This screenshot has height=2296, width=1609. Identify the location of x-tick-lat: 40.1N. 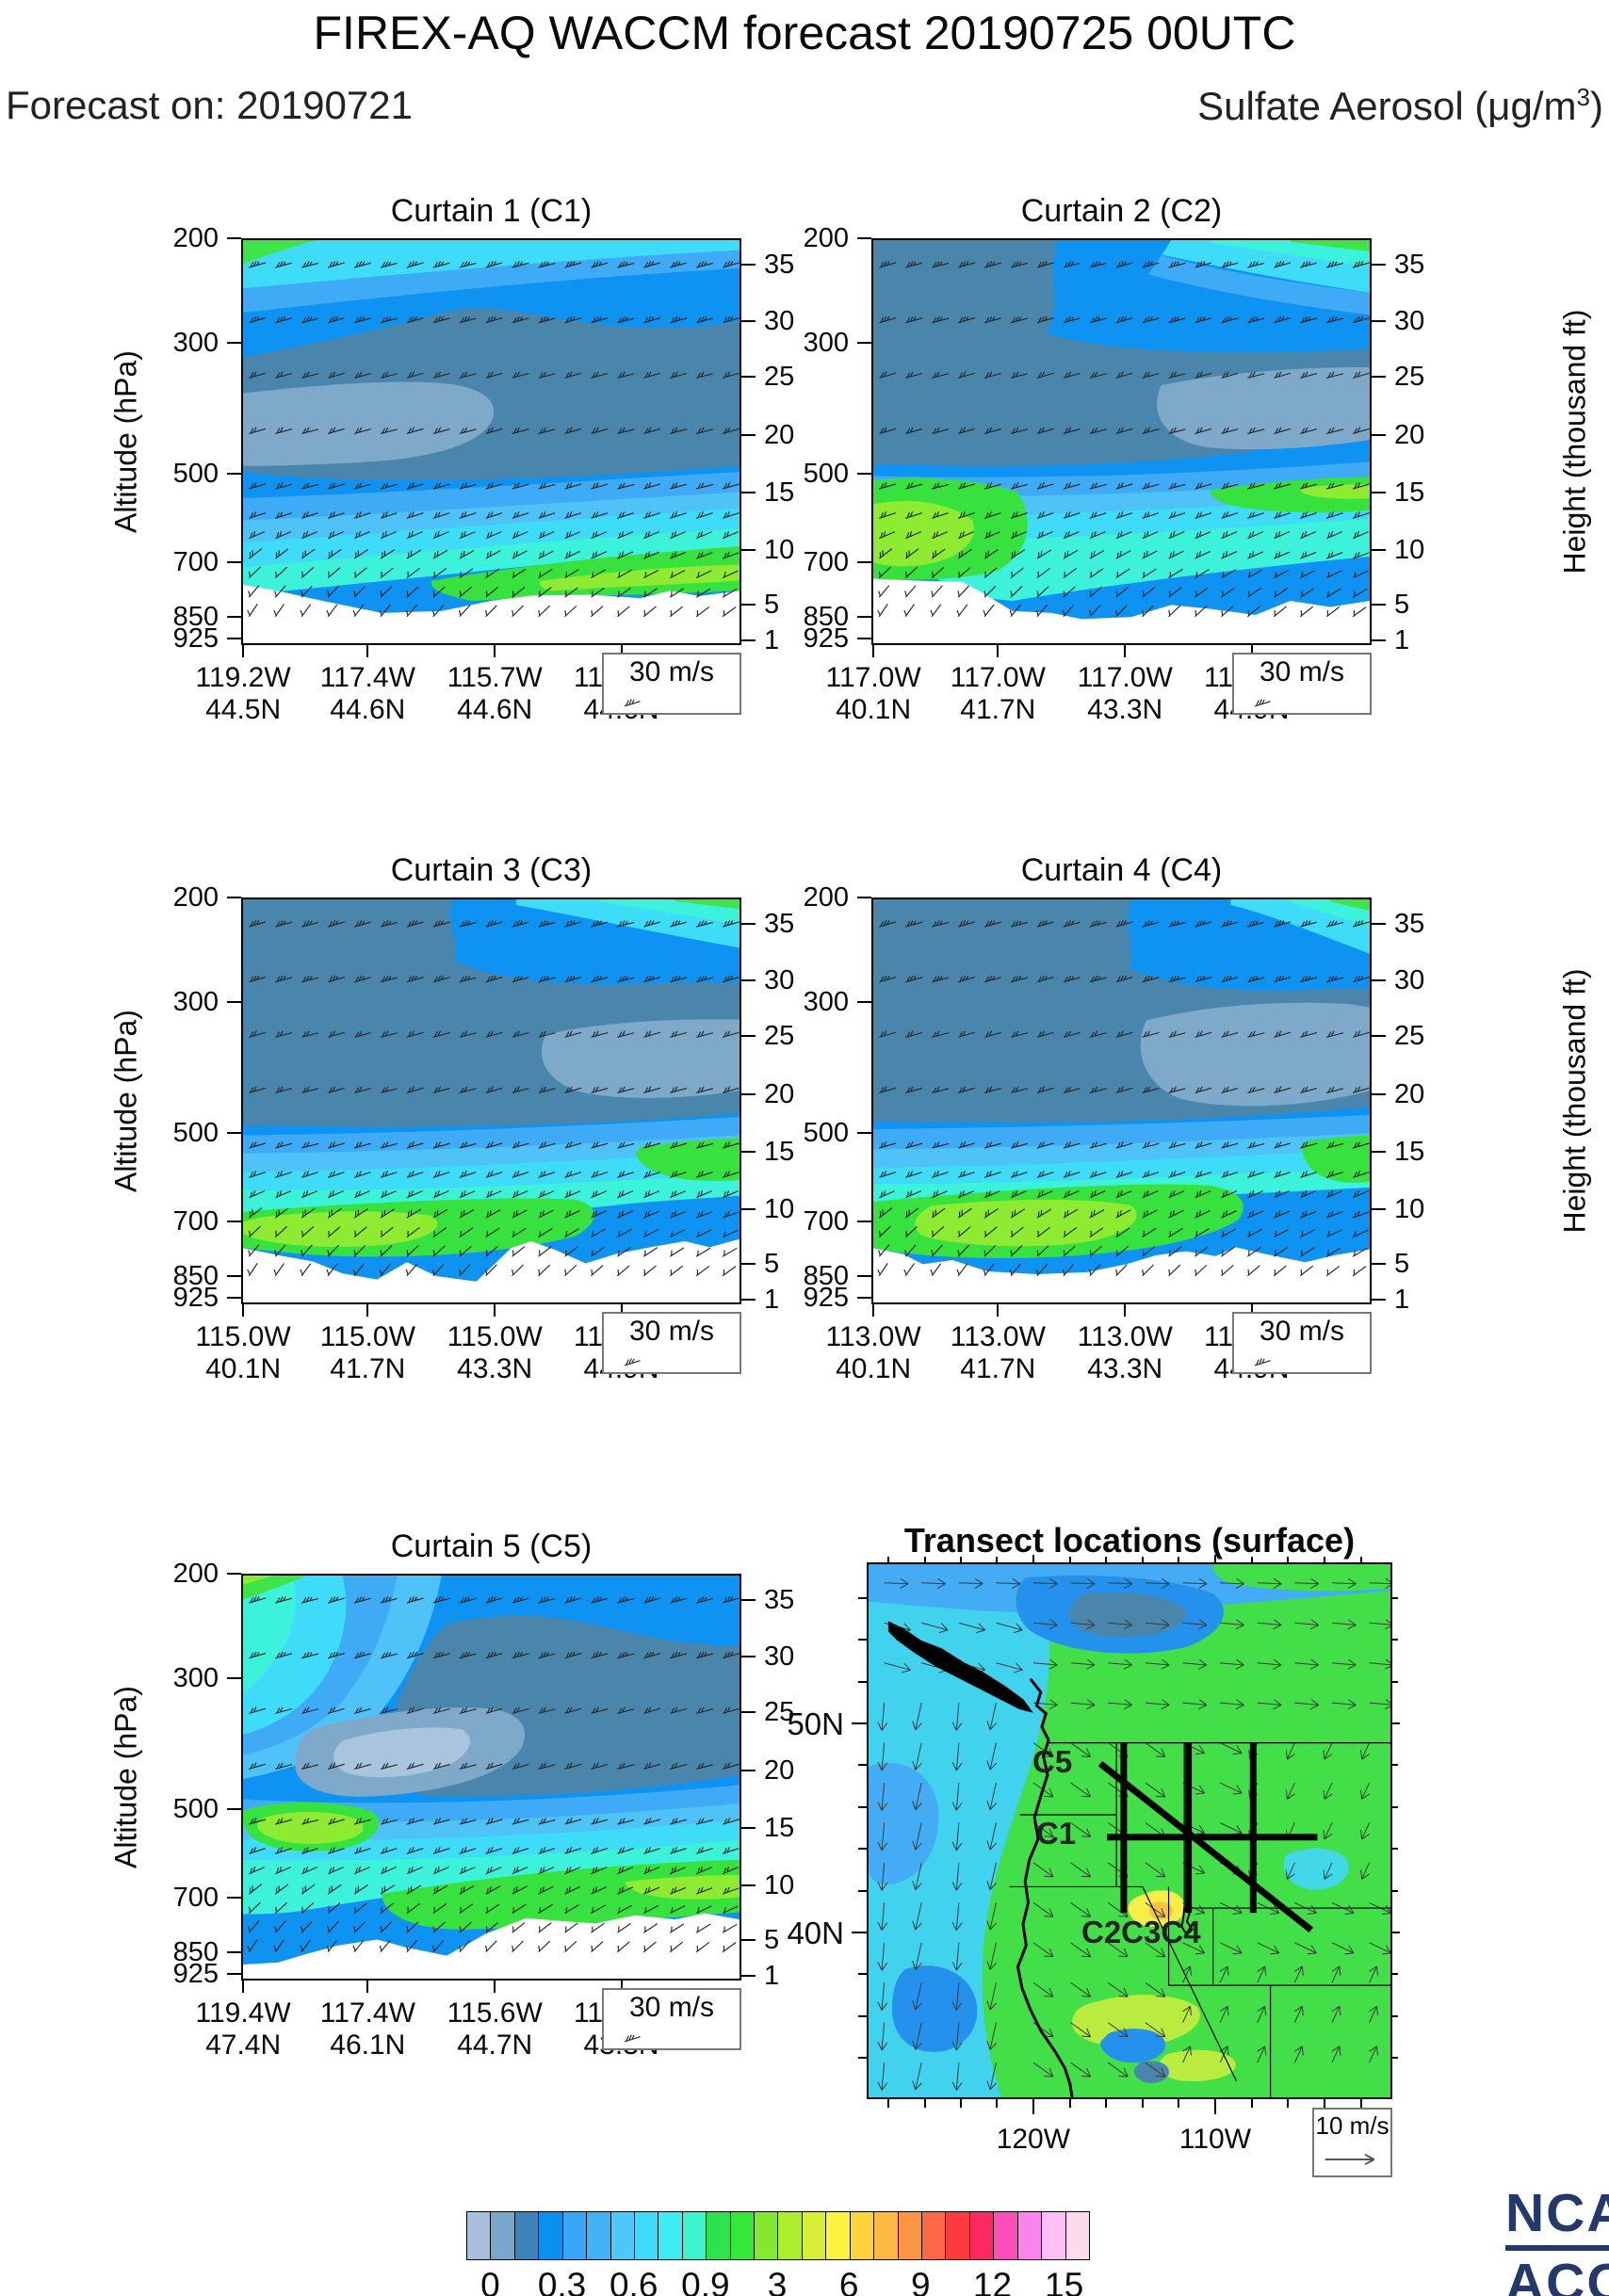
(874, 1368).